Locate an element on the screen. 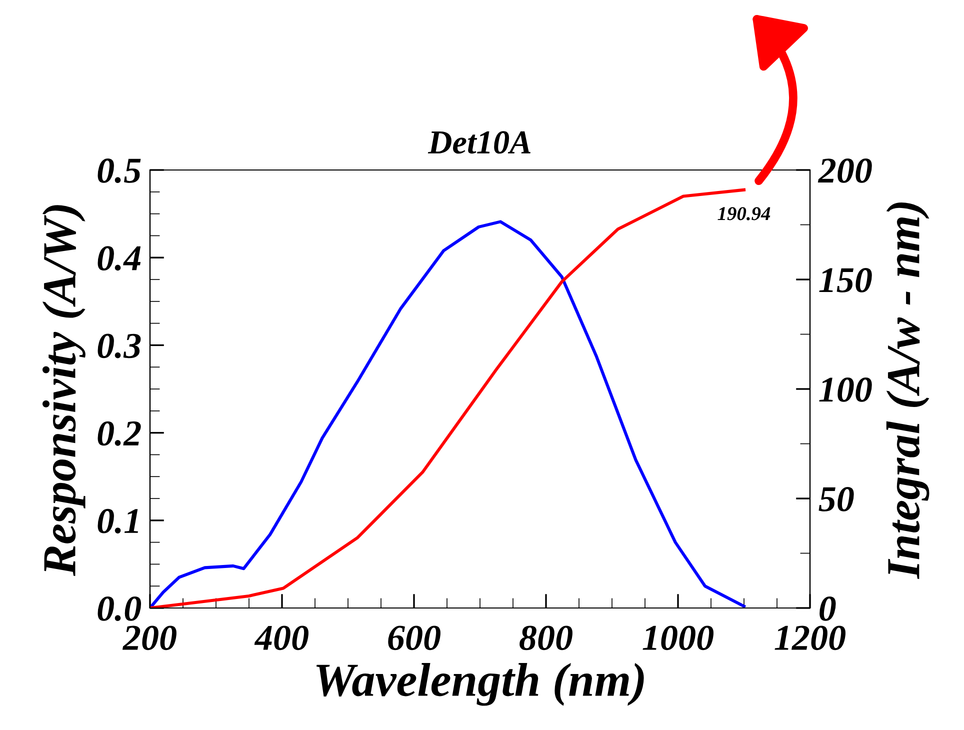 Image resolution: width=964 pixels, height=730 pixels. y-axis-title: Responsivity (A/W) is located at coordinates (64, 390).